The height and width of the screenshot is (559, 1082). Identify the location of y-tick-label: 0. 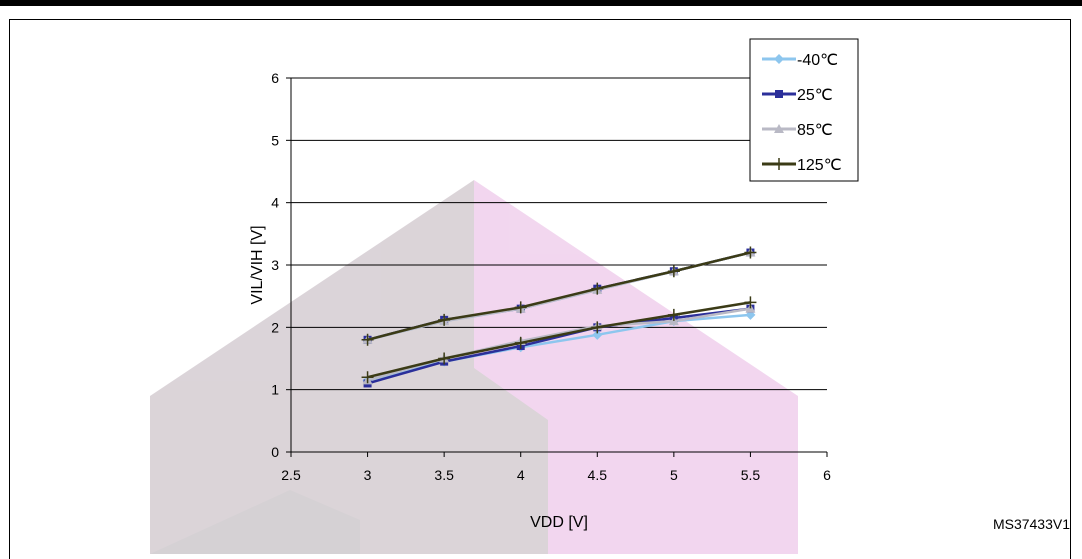
(275, 452).